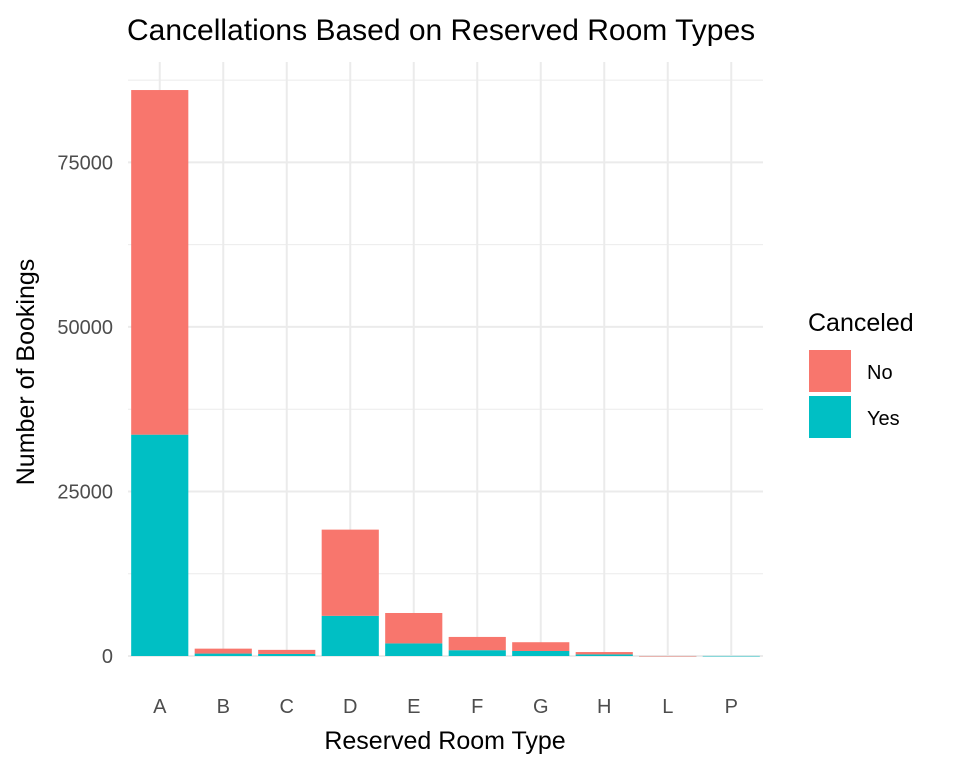 This screenshot has width=960, height=773. I want to click on bar-H-yes, so click(604, 655).